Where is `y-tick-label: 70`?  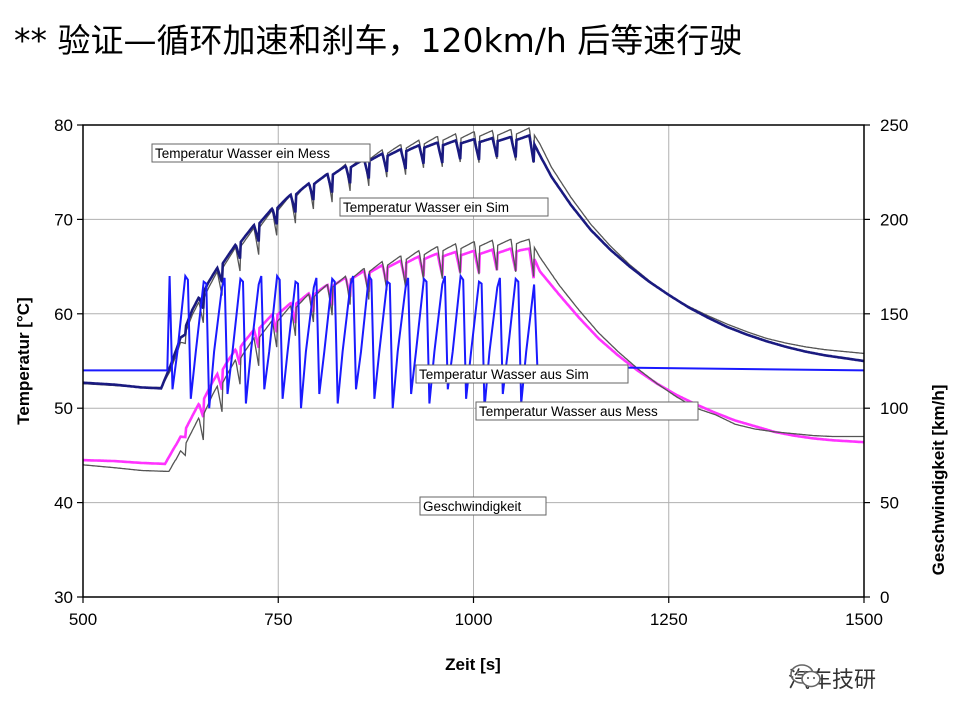
y-tick-label: 70 is located at coordinates (63, 219).